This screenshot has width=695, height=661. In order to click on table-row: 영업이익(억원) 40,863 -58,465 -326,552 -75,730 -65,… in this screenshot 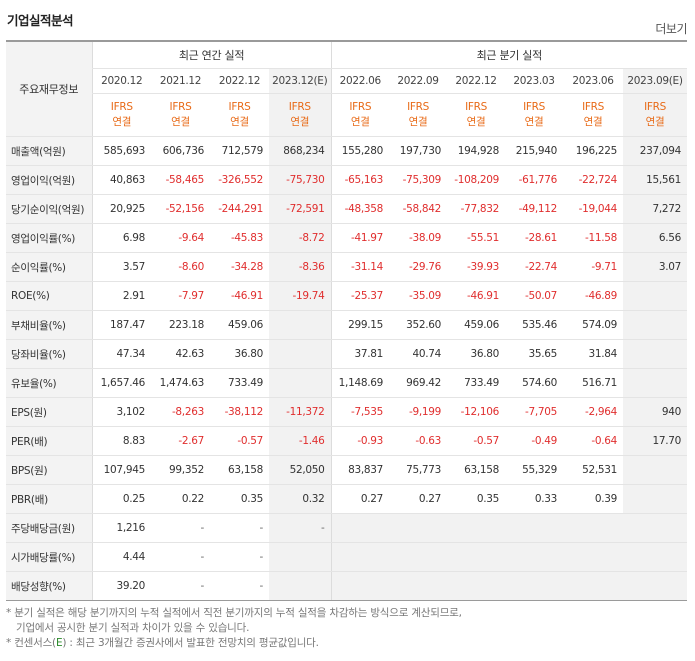, I will do `click(347, 180)`.